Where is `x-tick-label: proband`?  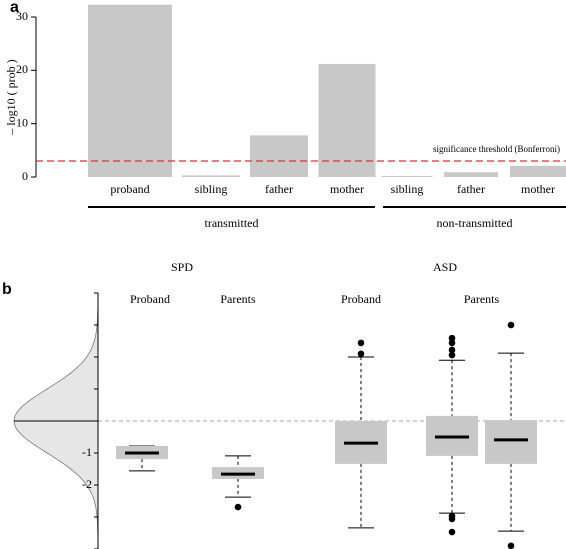
x-tick-label: proband is located at coordinates (129, 189).